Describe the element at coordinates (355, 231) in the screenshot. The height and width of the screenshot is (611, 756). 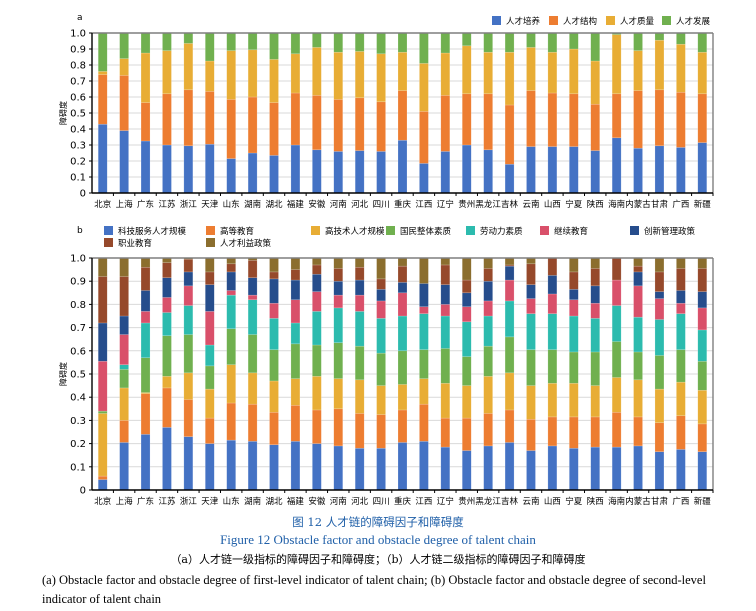
I see `legend-label: 高技术人才规模` at that location.